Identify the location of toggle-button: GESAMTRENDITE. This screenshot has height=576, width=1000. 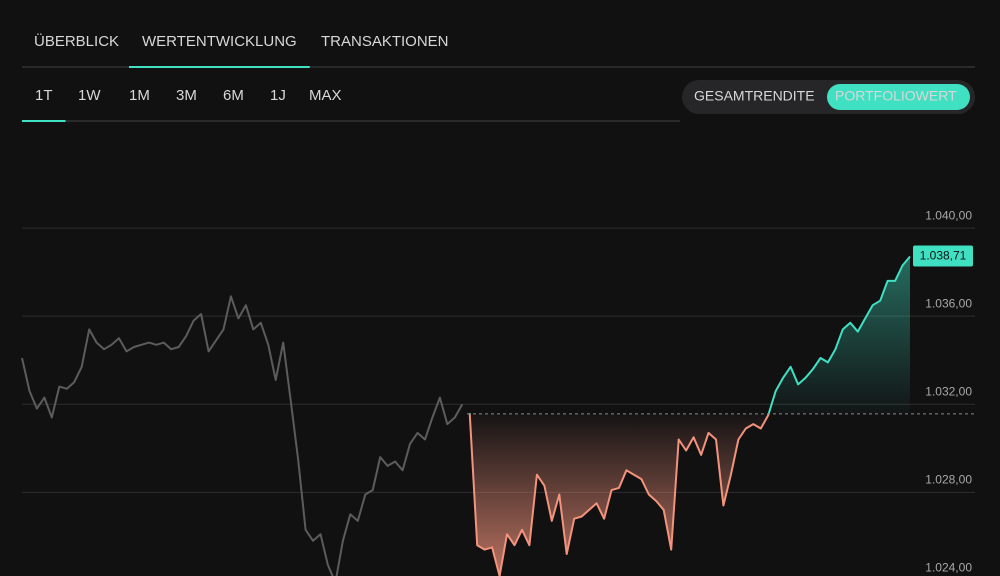
(754, 96).